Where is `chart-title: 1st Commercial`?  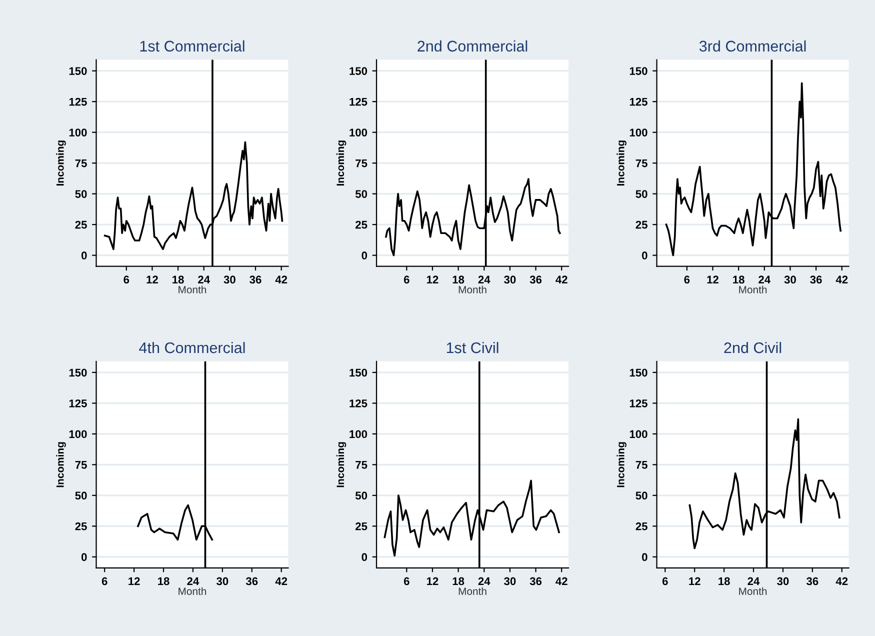
chart-title: 1st Commercial is located at coordinates (192, 46).